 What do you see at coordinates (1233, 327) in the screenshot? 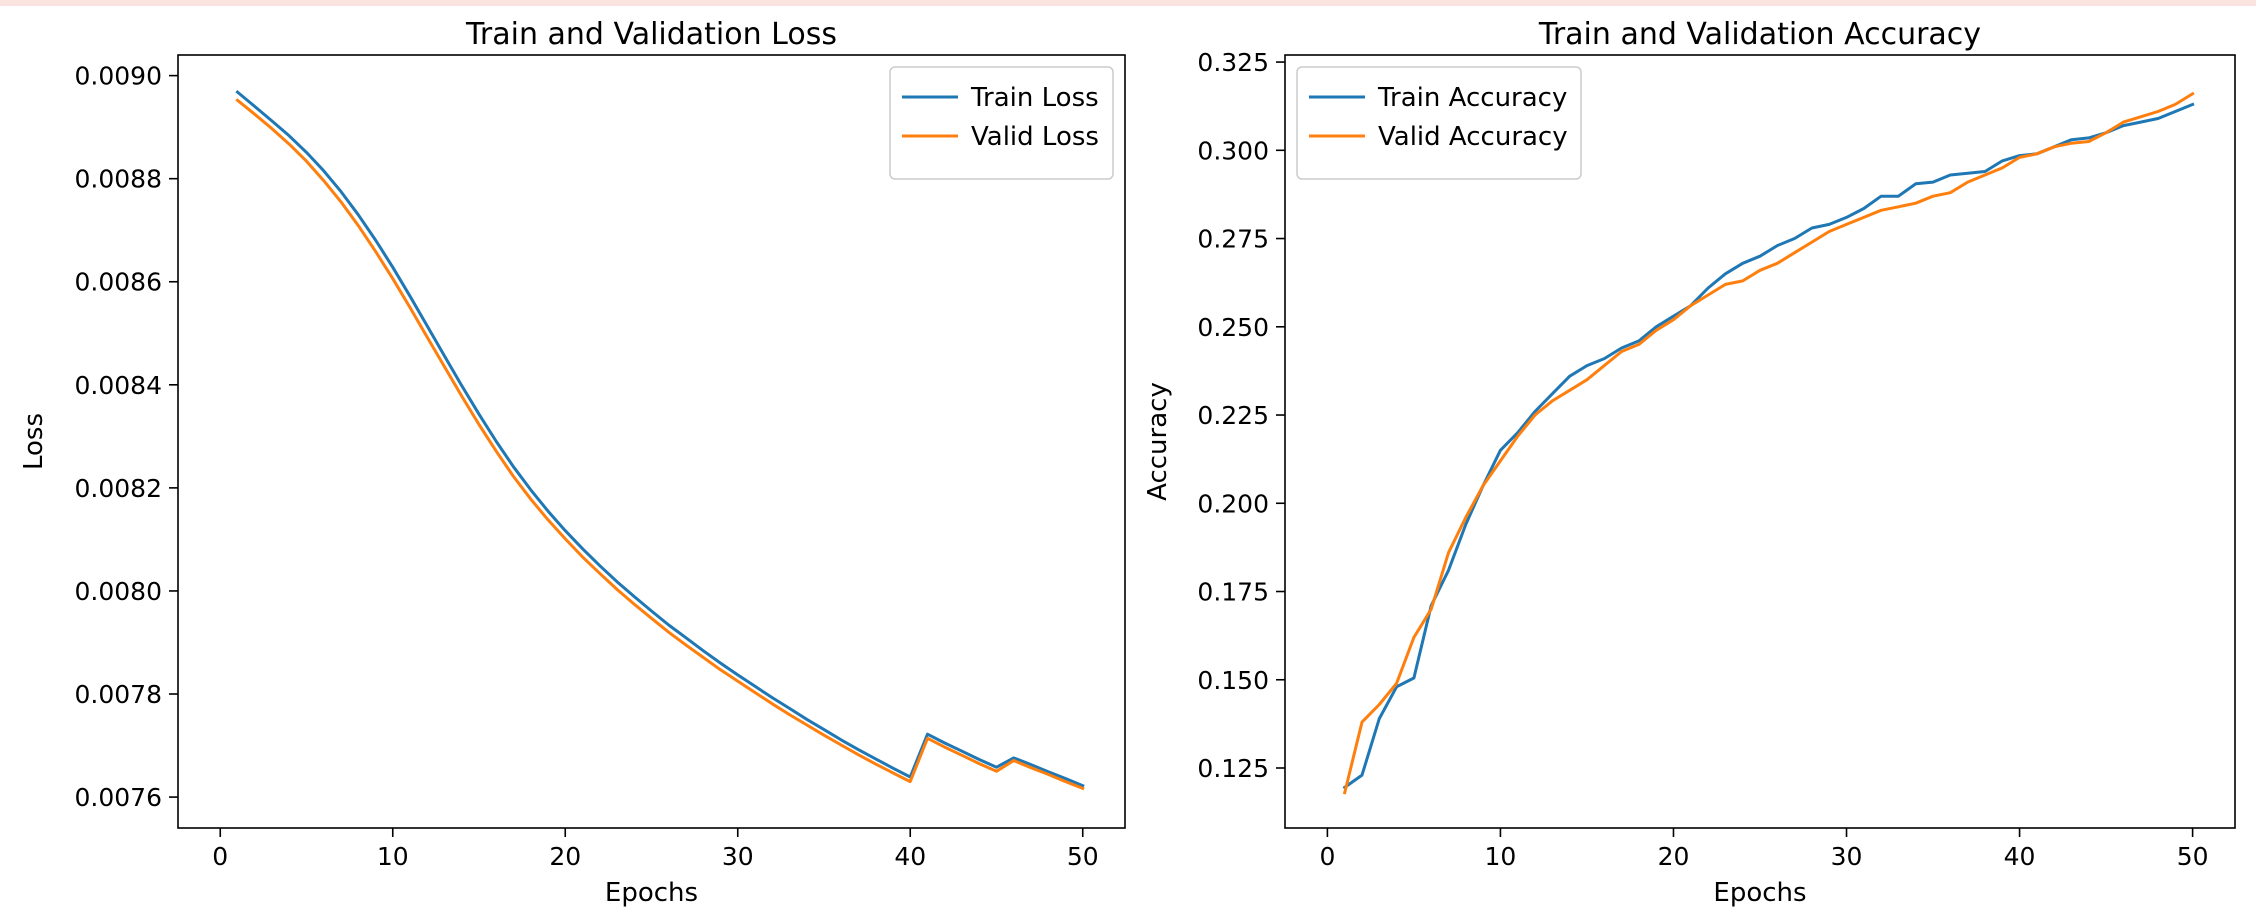
I see `y-tick-label: 0.250` at bounding box center [1233, 327].